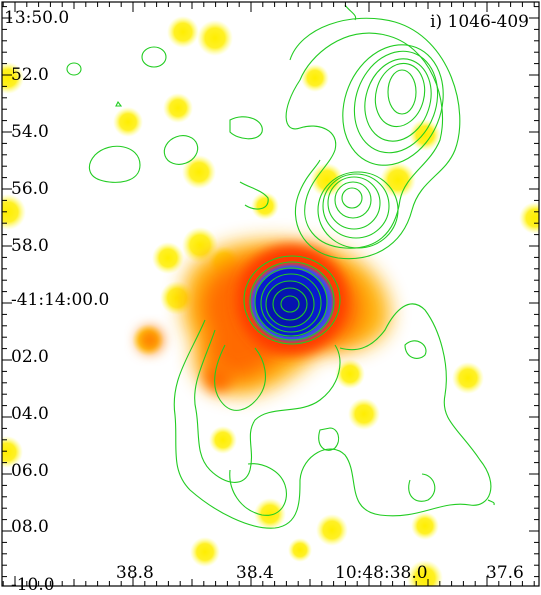 This screenshot has width=541, height=595. Describe the element at coordinates (30, 471) in the screenshot. I see `y-tick-label: 06.0` at that location.